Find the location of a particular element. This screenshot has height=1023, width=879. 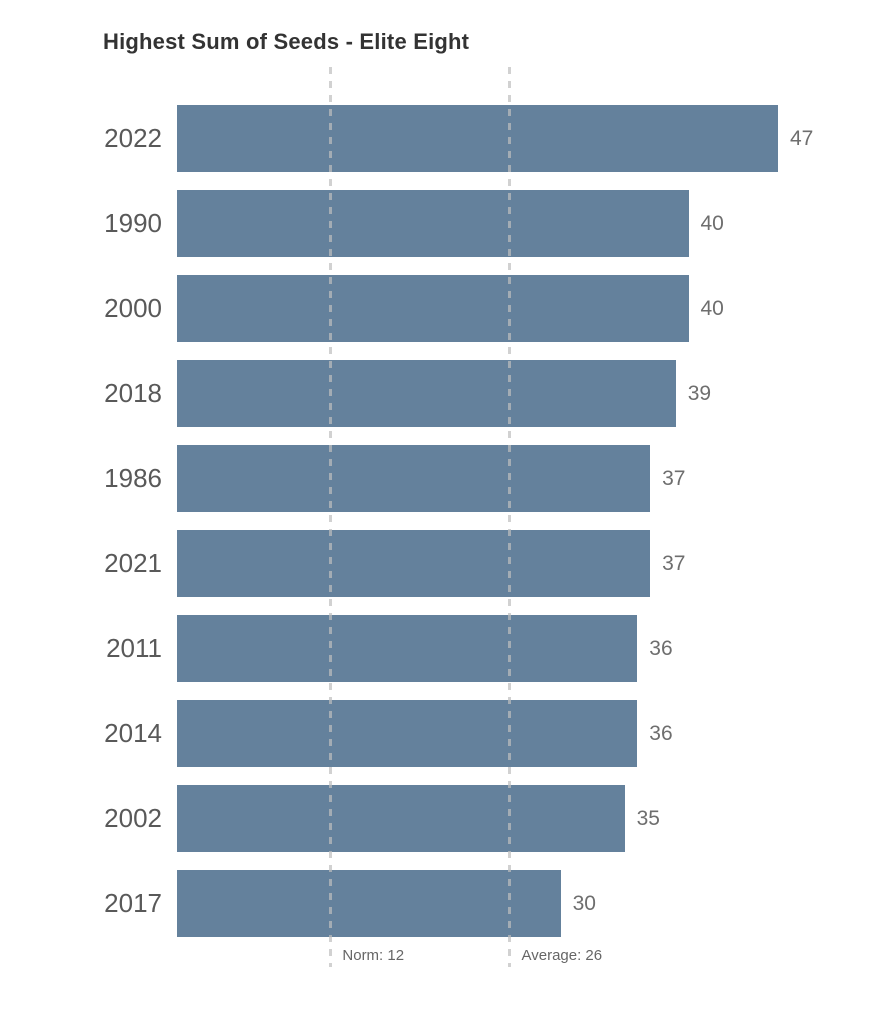

category-label: 2002 is located at coordinates (133, 818).